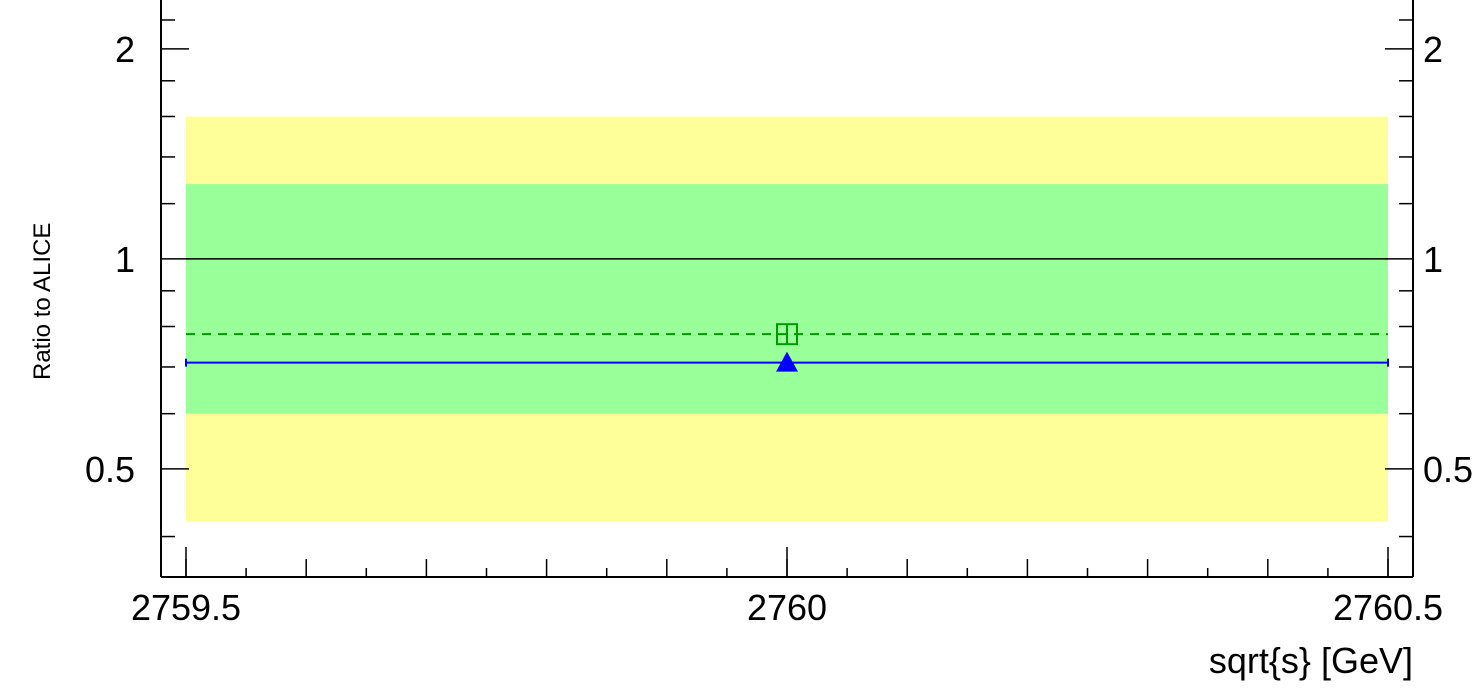 This screenshot has width=1481, height=699. What do you see at coordinates (42, 301) in the screenshot?
I see `y-axis-title: Ratio to ALICE` at bounding box center [42, 301].